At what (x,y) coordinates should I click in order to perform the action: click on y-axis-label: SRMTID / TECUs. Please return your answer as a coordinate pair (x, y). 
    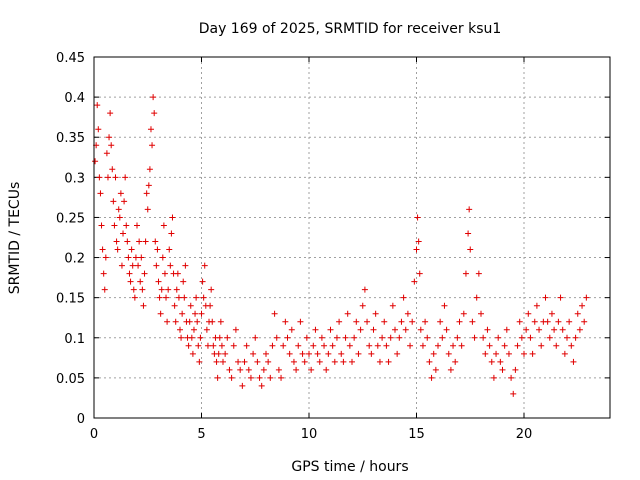
    Looking at the image, I should click on (15, 238).